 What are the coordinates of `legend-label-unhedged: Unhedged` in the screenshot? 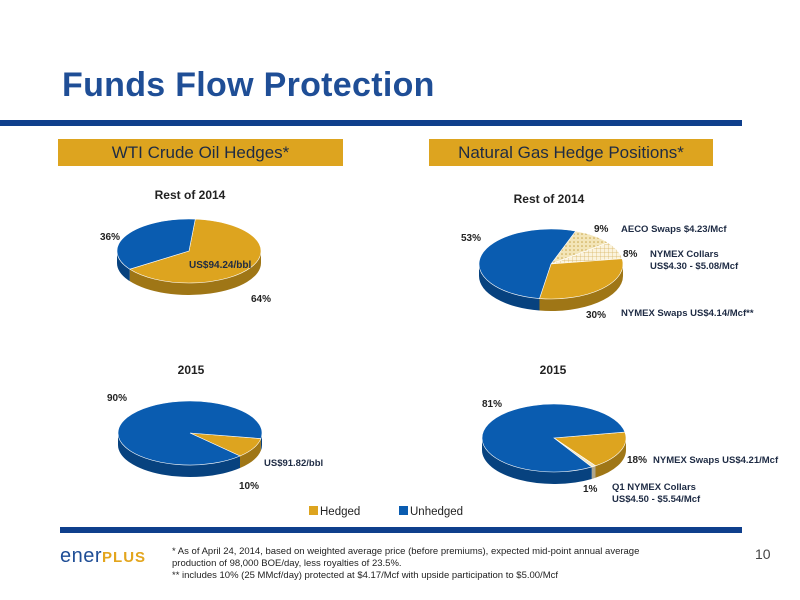 It's located at (436, 512).